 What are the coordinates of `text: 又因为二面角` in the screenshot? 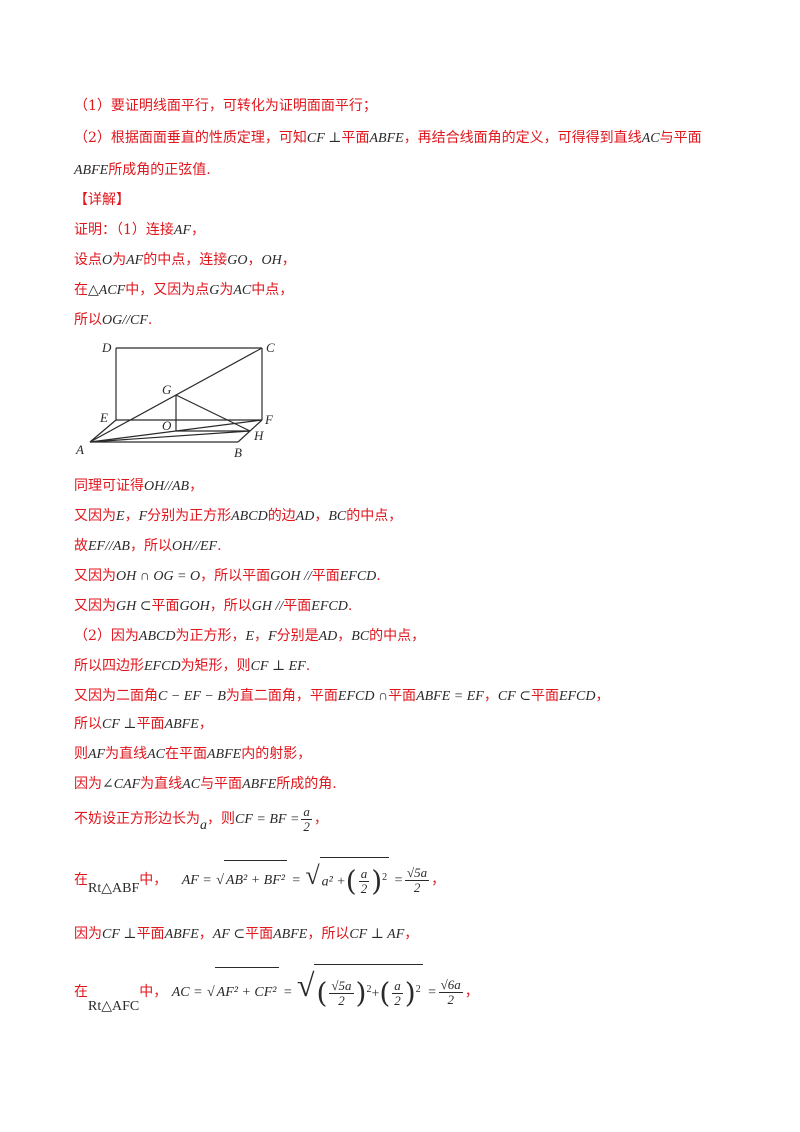 It's located at (116, 696).